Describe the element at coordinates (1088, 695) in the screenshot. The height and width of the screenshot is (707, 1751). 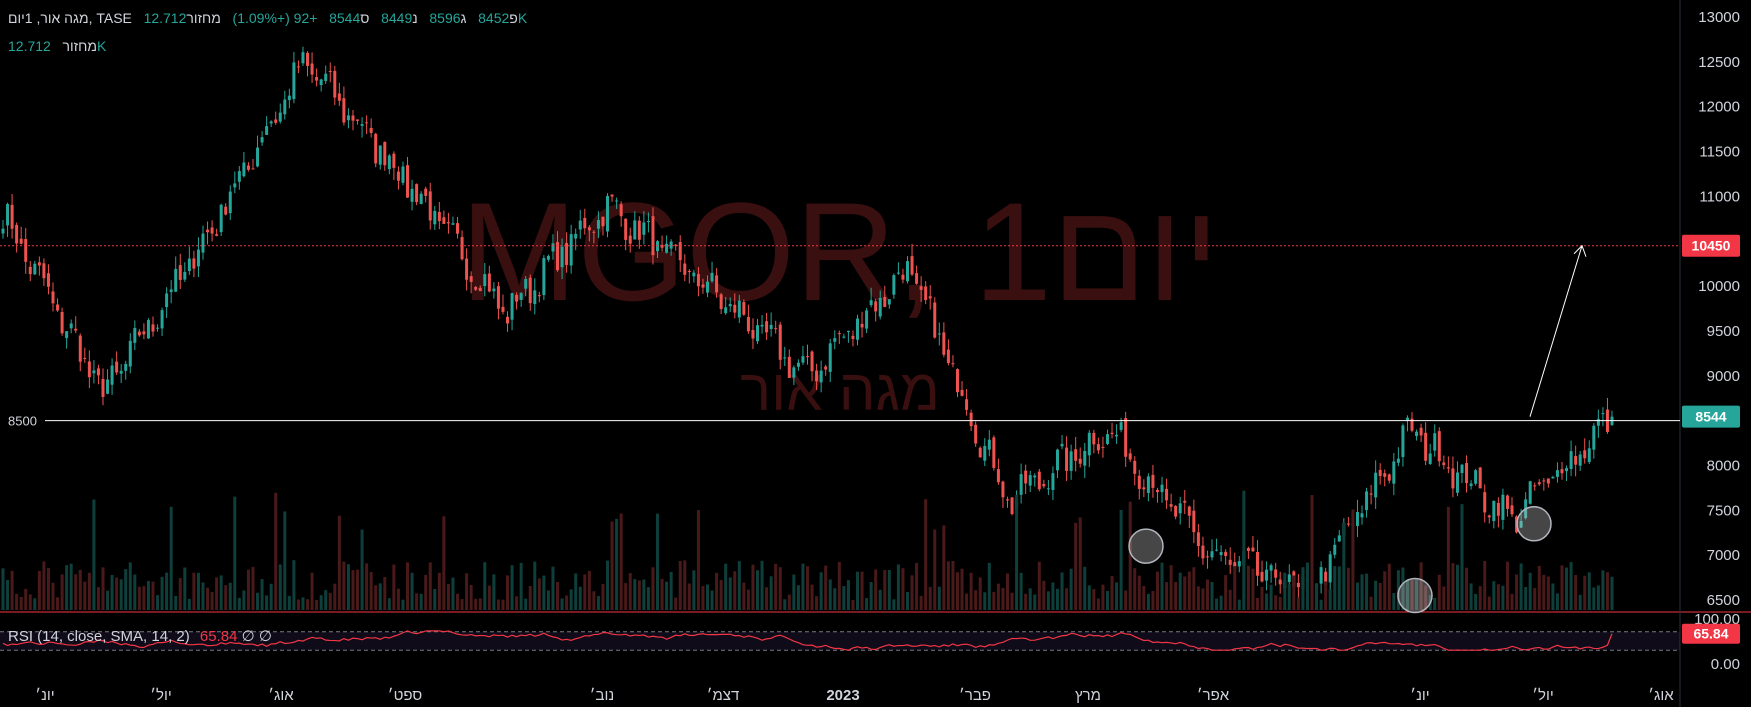
I see `x-tick-label: מרץ` at that location.